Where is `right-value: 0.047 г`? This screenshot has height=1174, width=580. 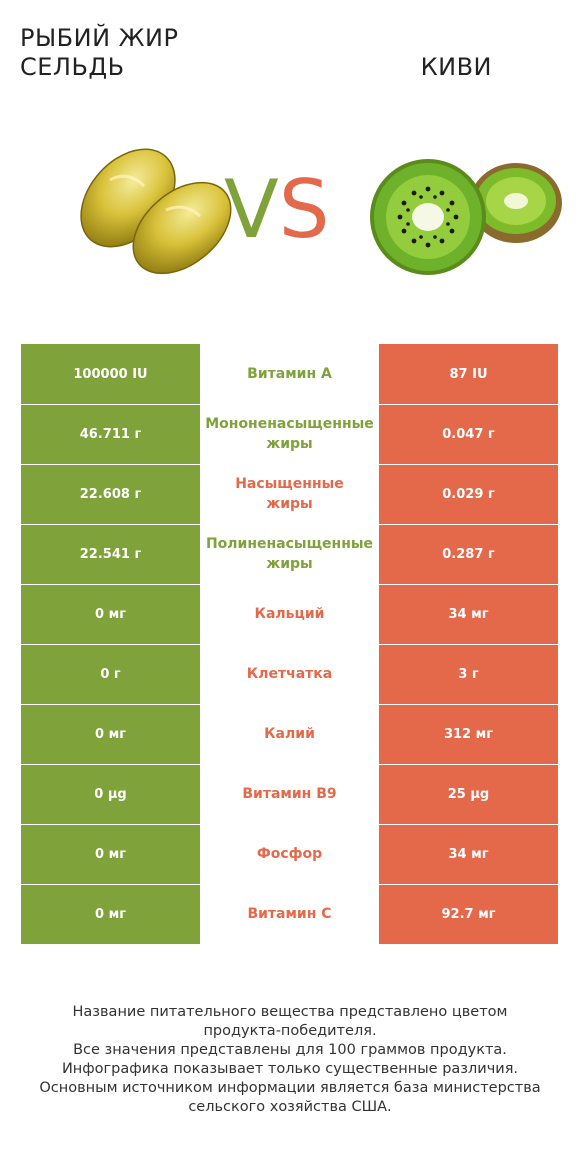
right-value: 0.047 г is located at coordinates (468, 434).